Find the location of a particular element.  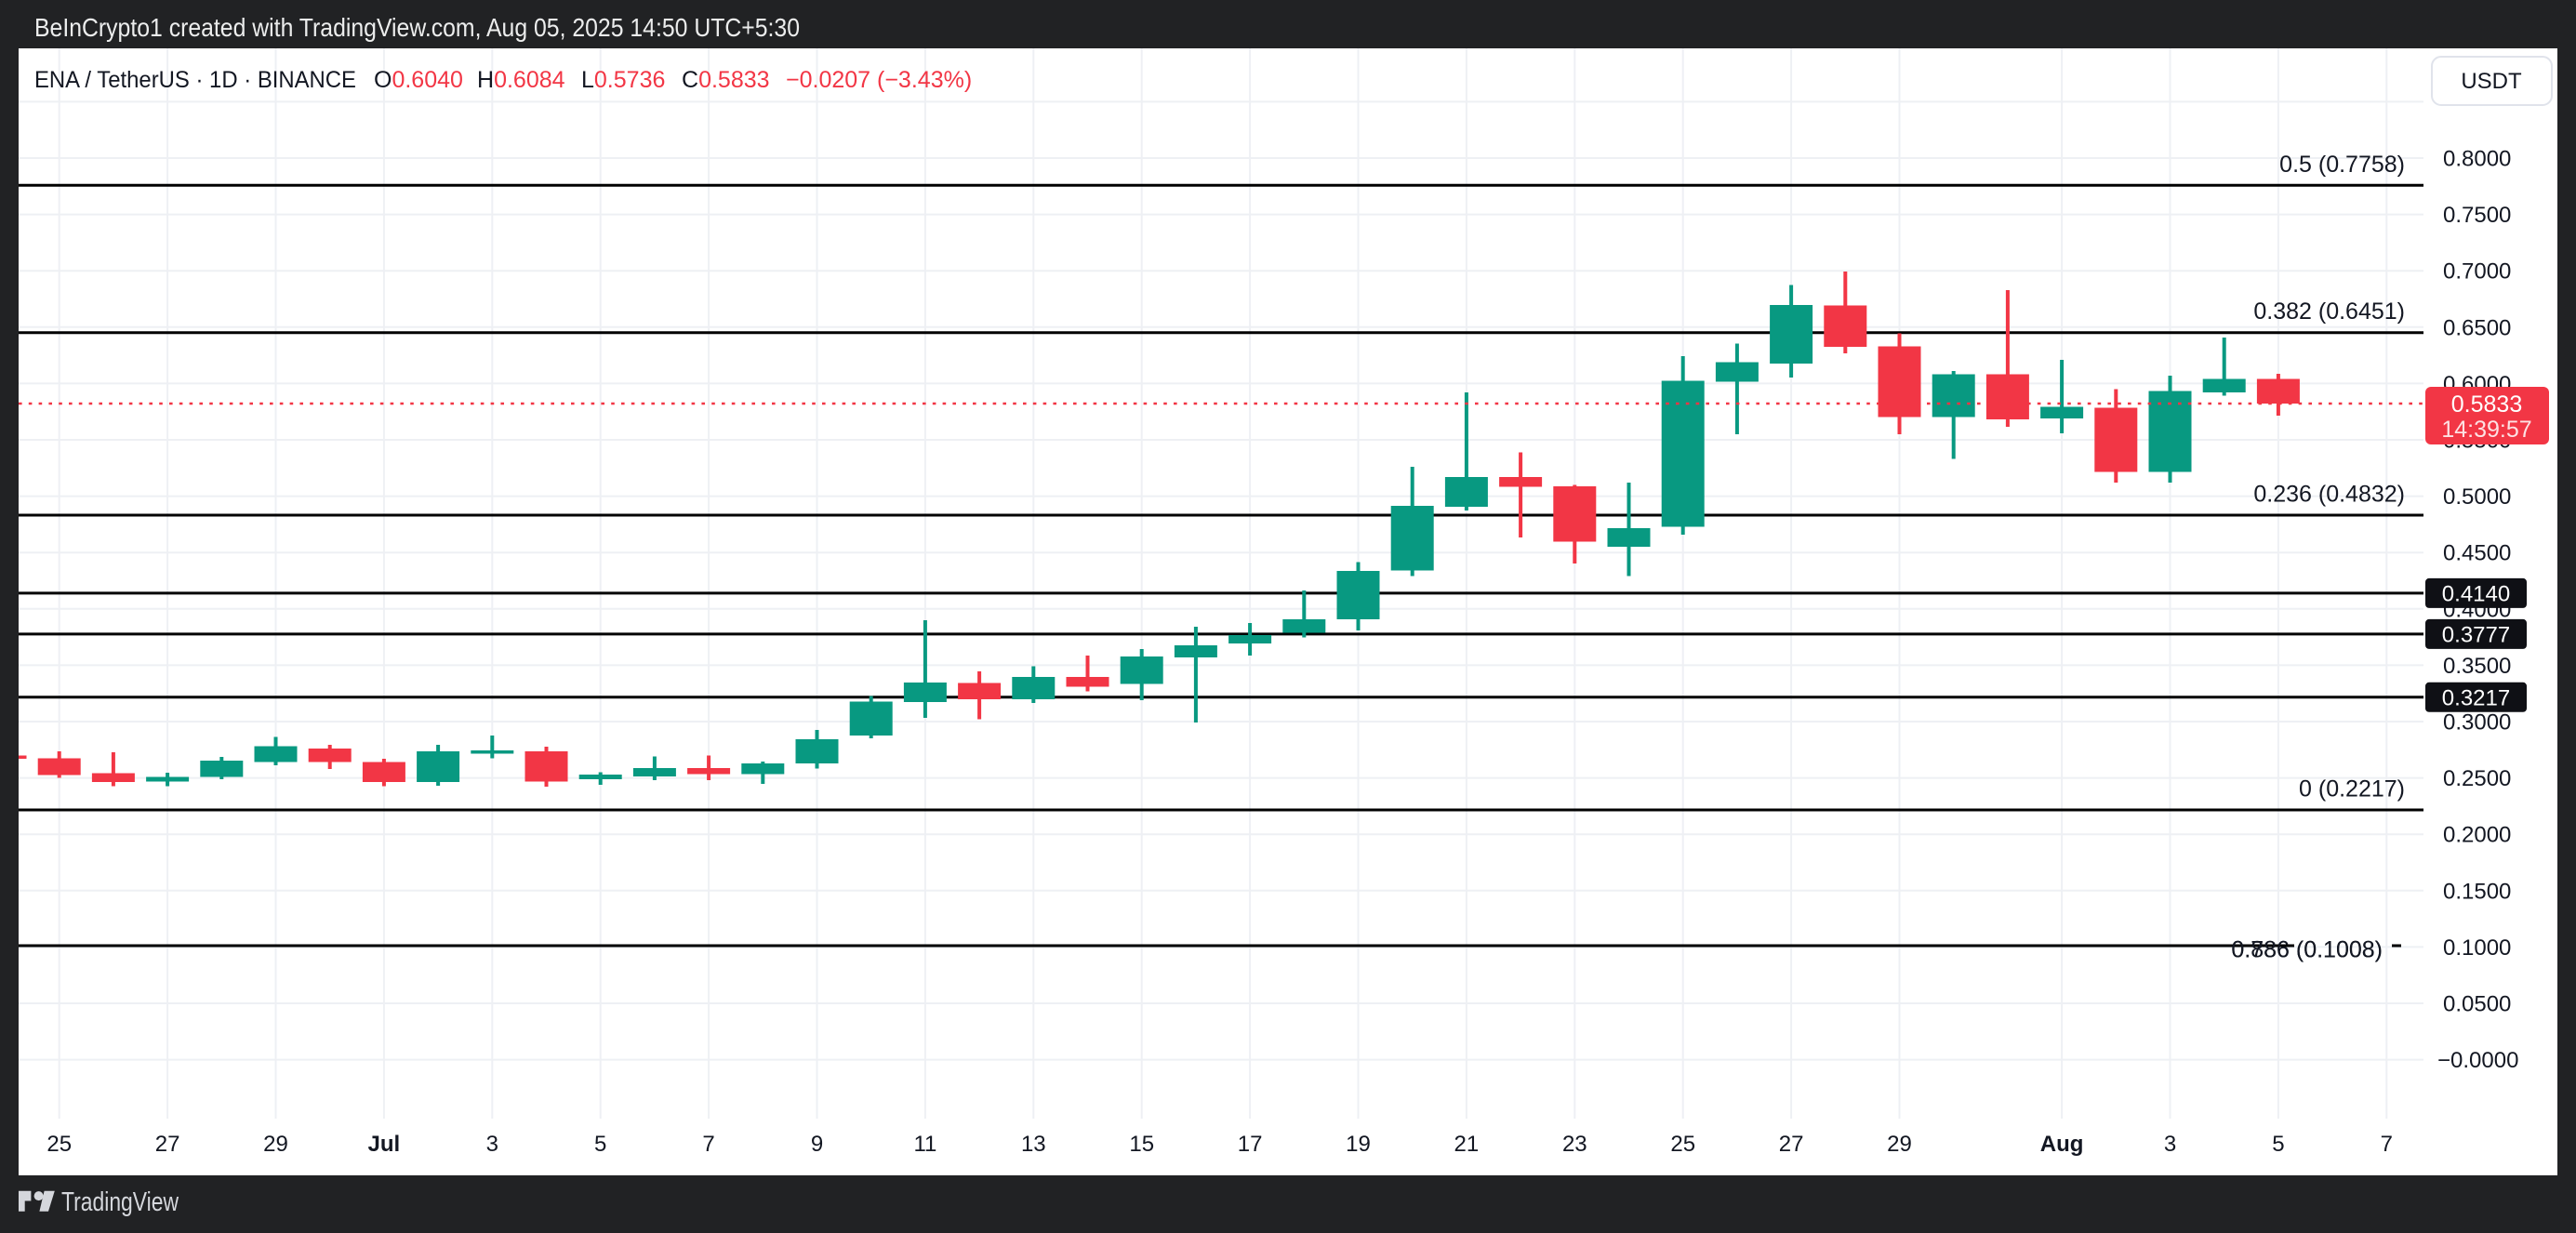

svg-text: 0.5 (0.7758) is located at coordinates (2342, 165).